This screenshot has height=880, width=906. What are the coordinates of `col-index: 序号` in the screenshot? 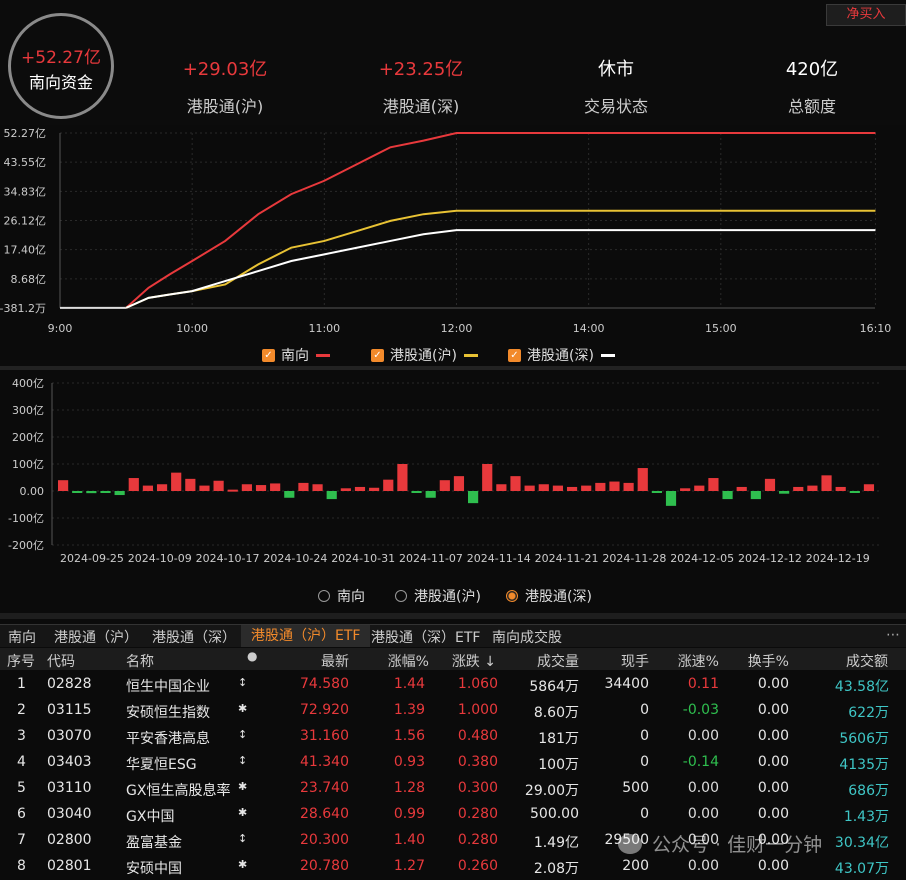 It's located at (21, 662).